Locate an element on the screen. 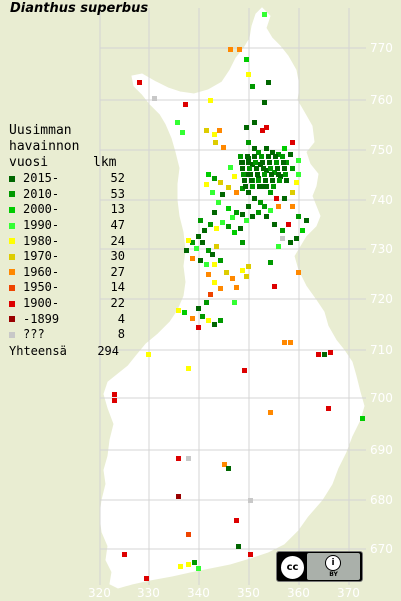  legend-item-count: 8 is located at coordinates (121, 334).